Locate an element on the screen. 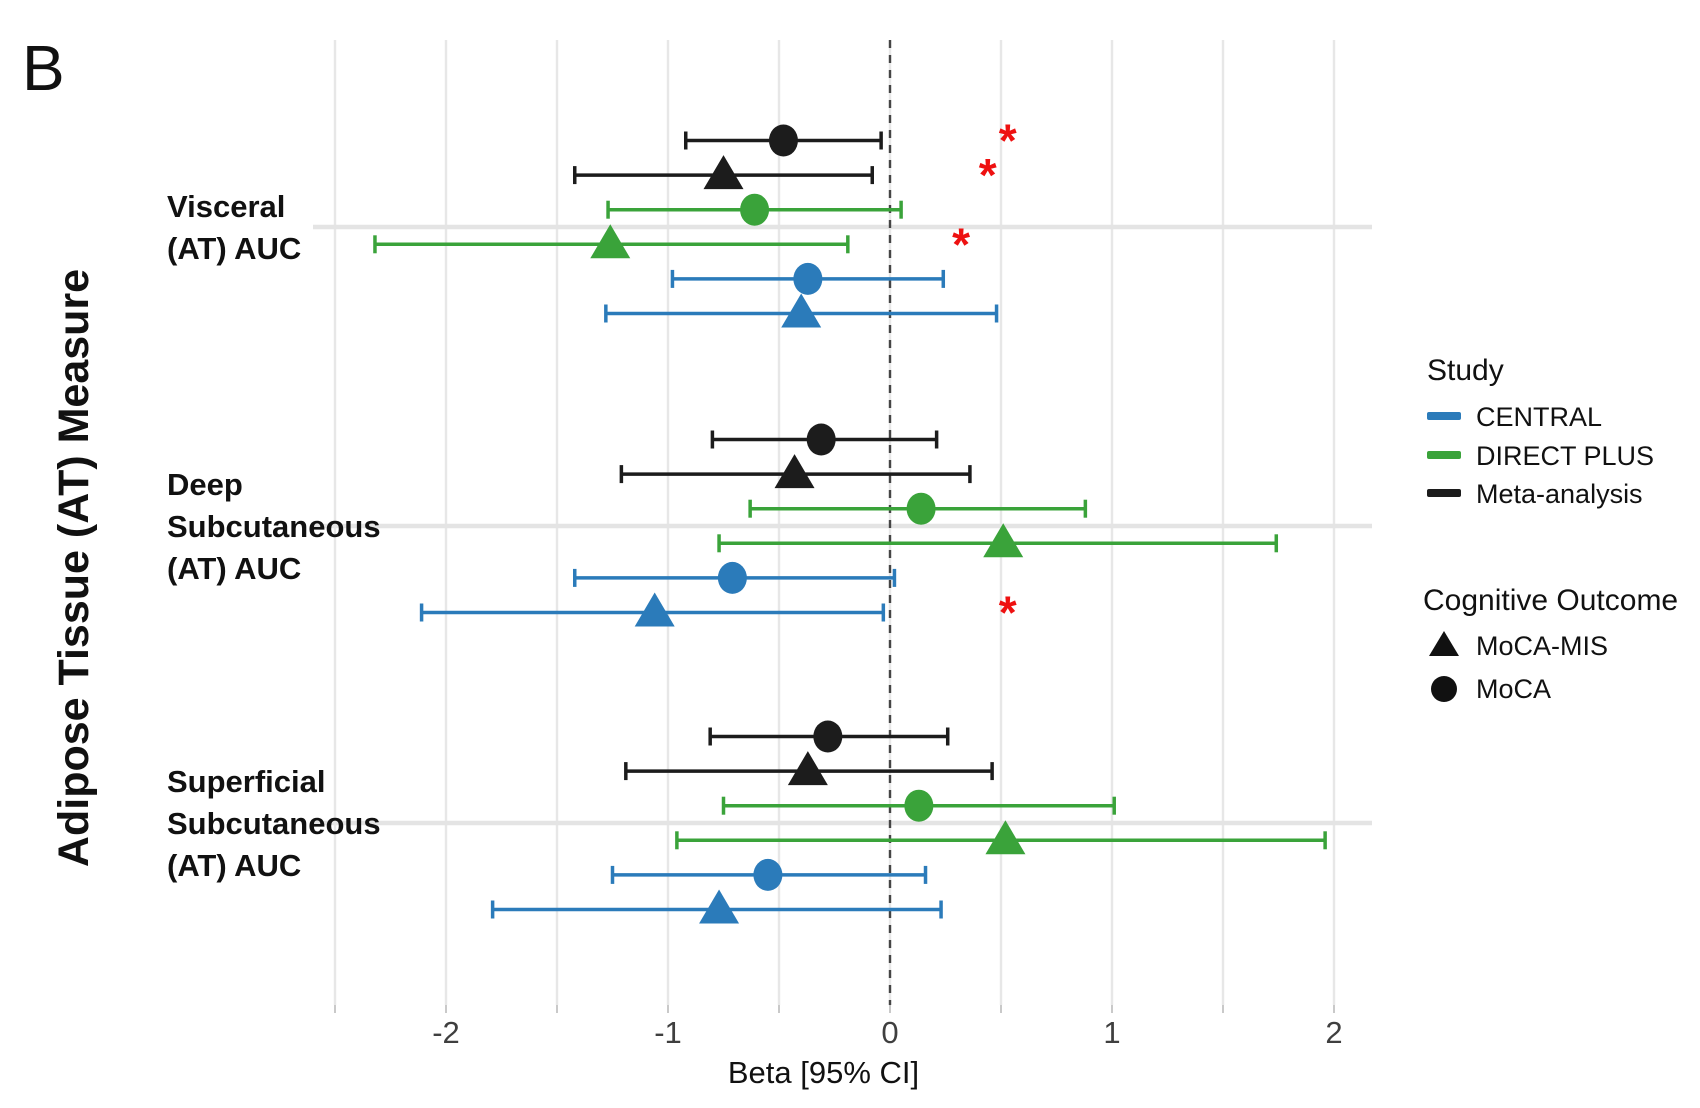 The height and width of the screenshot is (1108, 1700). x-tick-label: 1 is located at coordinates (1111, 1032).